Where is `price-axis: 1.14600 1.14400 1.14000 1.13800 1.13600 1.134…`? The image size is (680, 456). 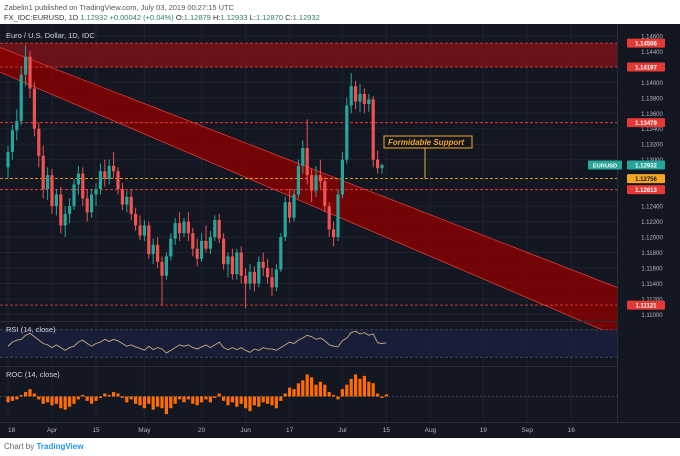 price-axis: 1.14600 1.14400 1.14000 1.13800 1.13600 1.134… is located at coordinates (634, 223).